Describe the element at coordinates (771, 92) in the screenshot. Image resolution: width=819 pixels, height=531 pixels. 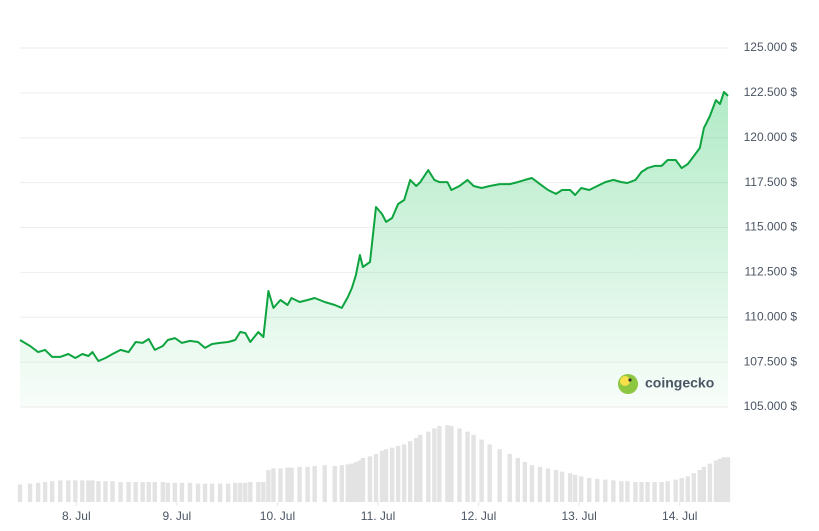
I see `y-tick-label: 122.500 $` at that location.